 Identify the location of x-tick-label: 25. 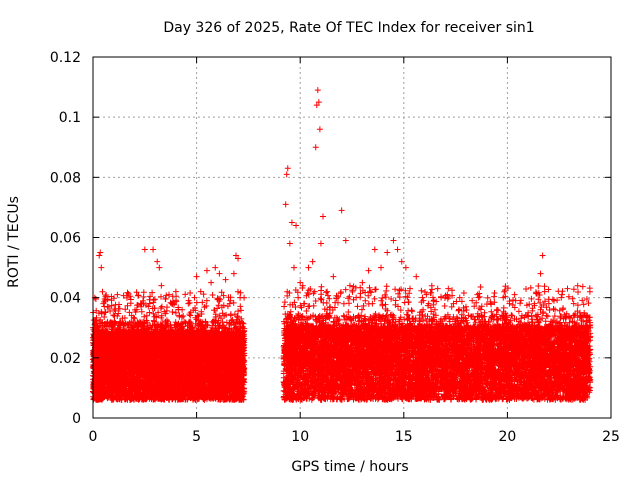
(611, 437).